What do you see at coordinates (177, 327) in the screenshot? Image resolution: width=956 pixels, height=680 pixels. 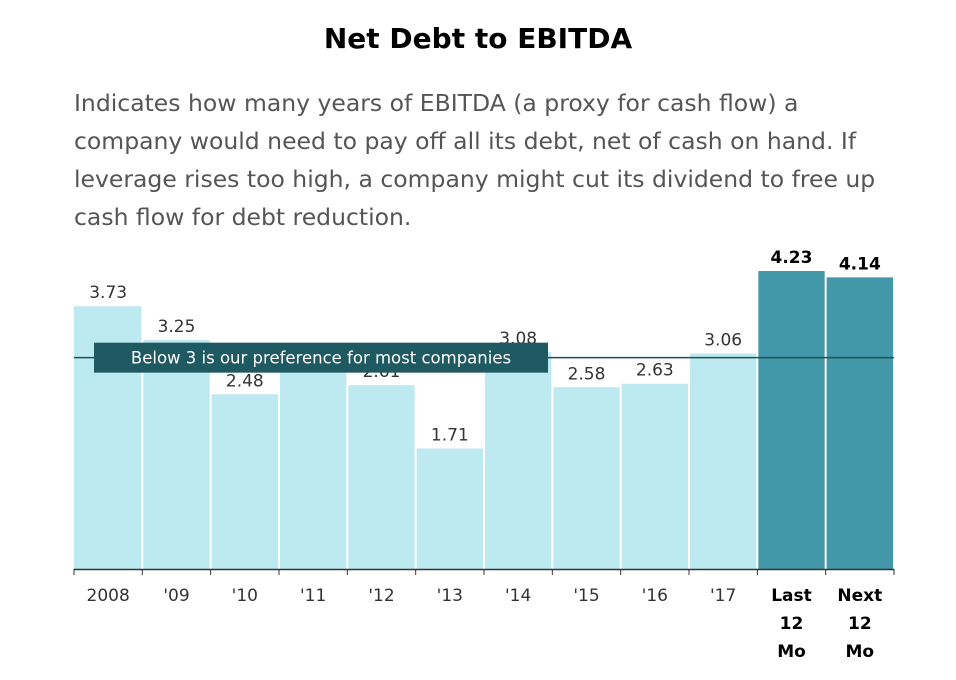 I see `data-label-1: 3.25` at bounding box center [177, 327].